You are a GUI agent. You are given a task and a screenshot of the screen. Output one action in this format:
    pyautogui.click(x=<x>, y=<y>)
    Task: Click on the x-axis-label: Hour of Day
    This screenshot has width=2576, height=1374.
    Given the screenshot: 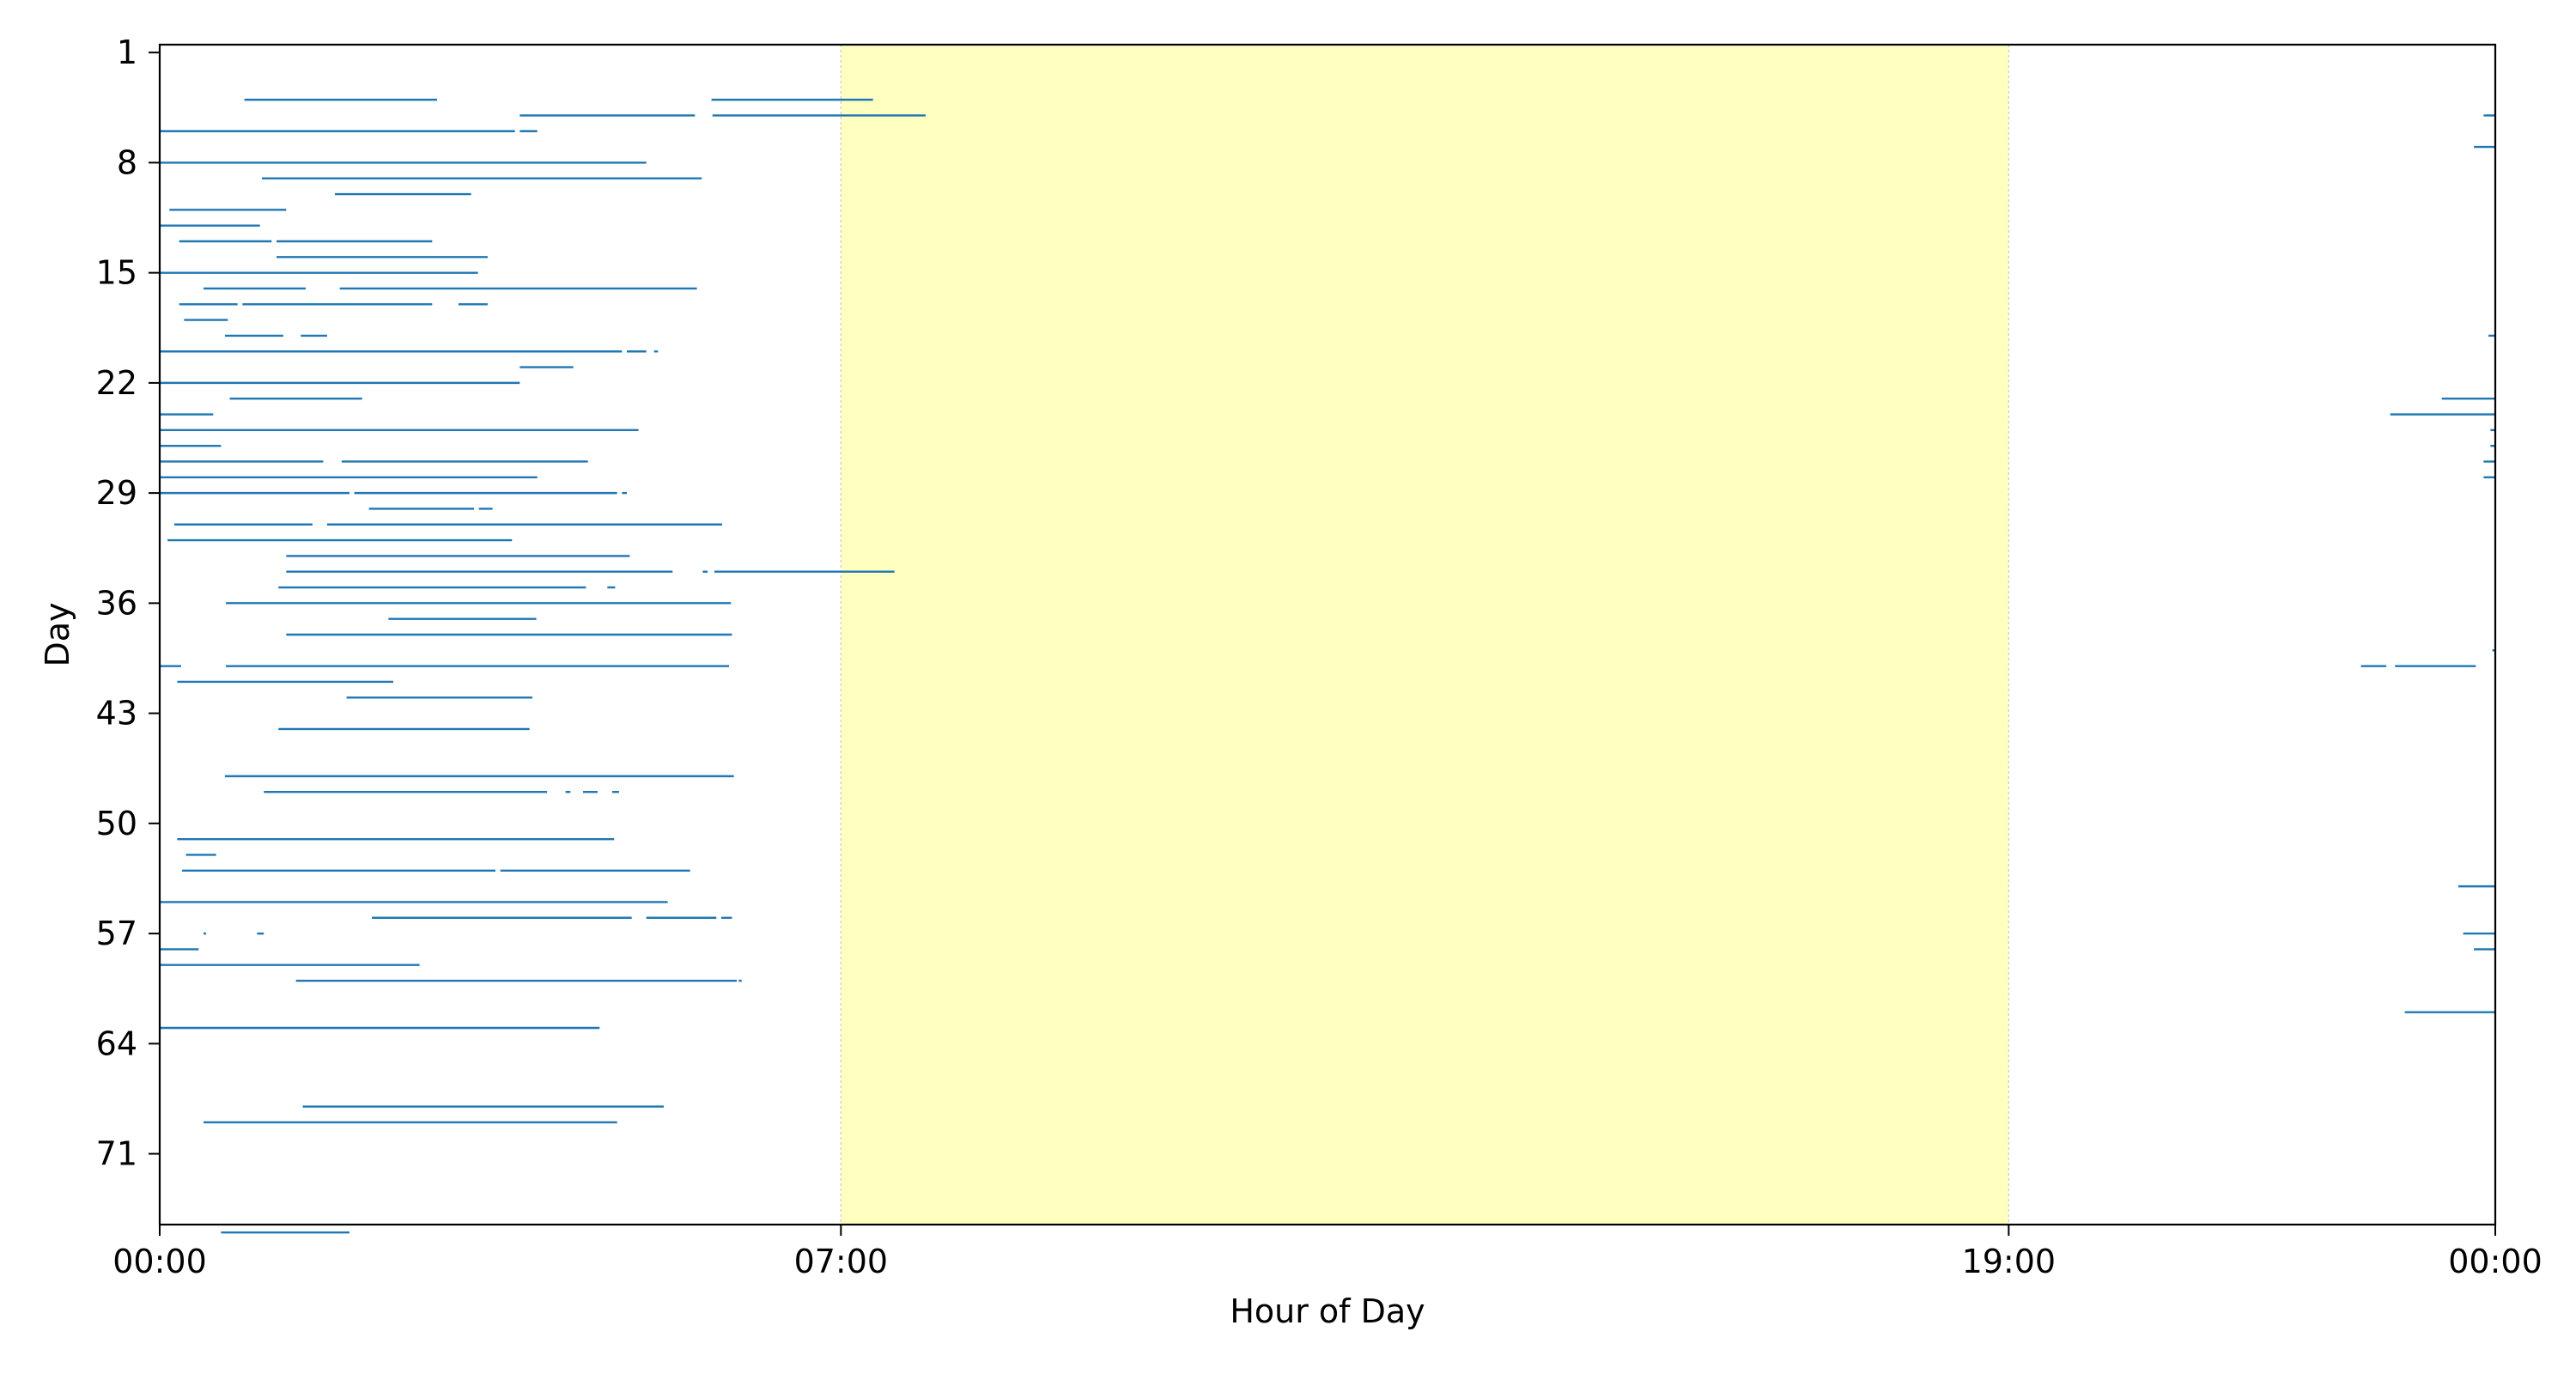 What is the action you would take?
    pyautogui.click(x=1327, y=1311)
    